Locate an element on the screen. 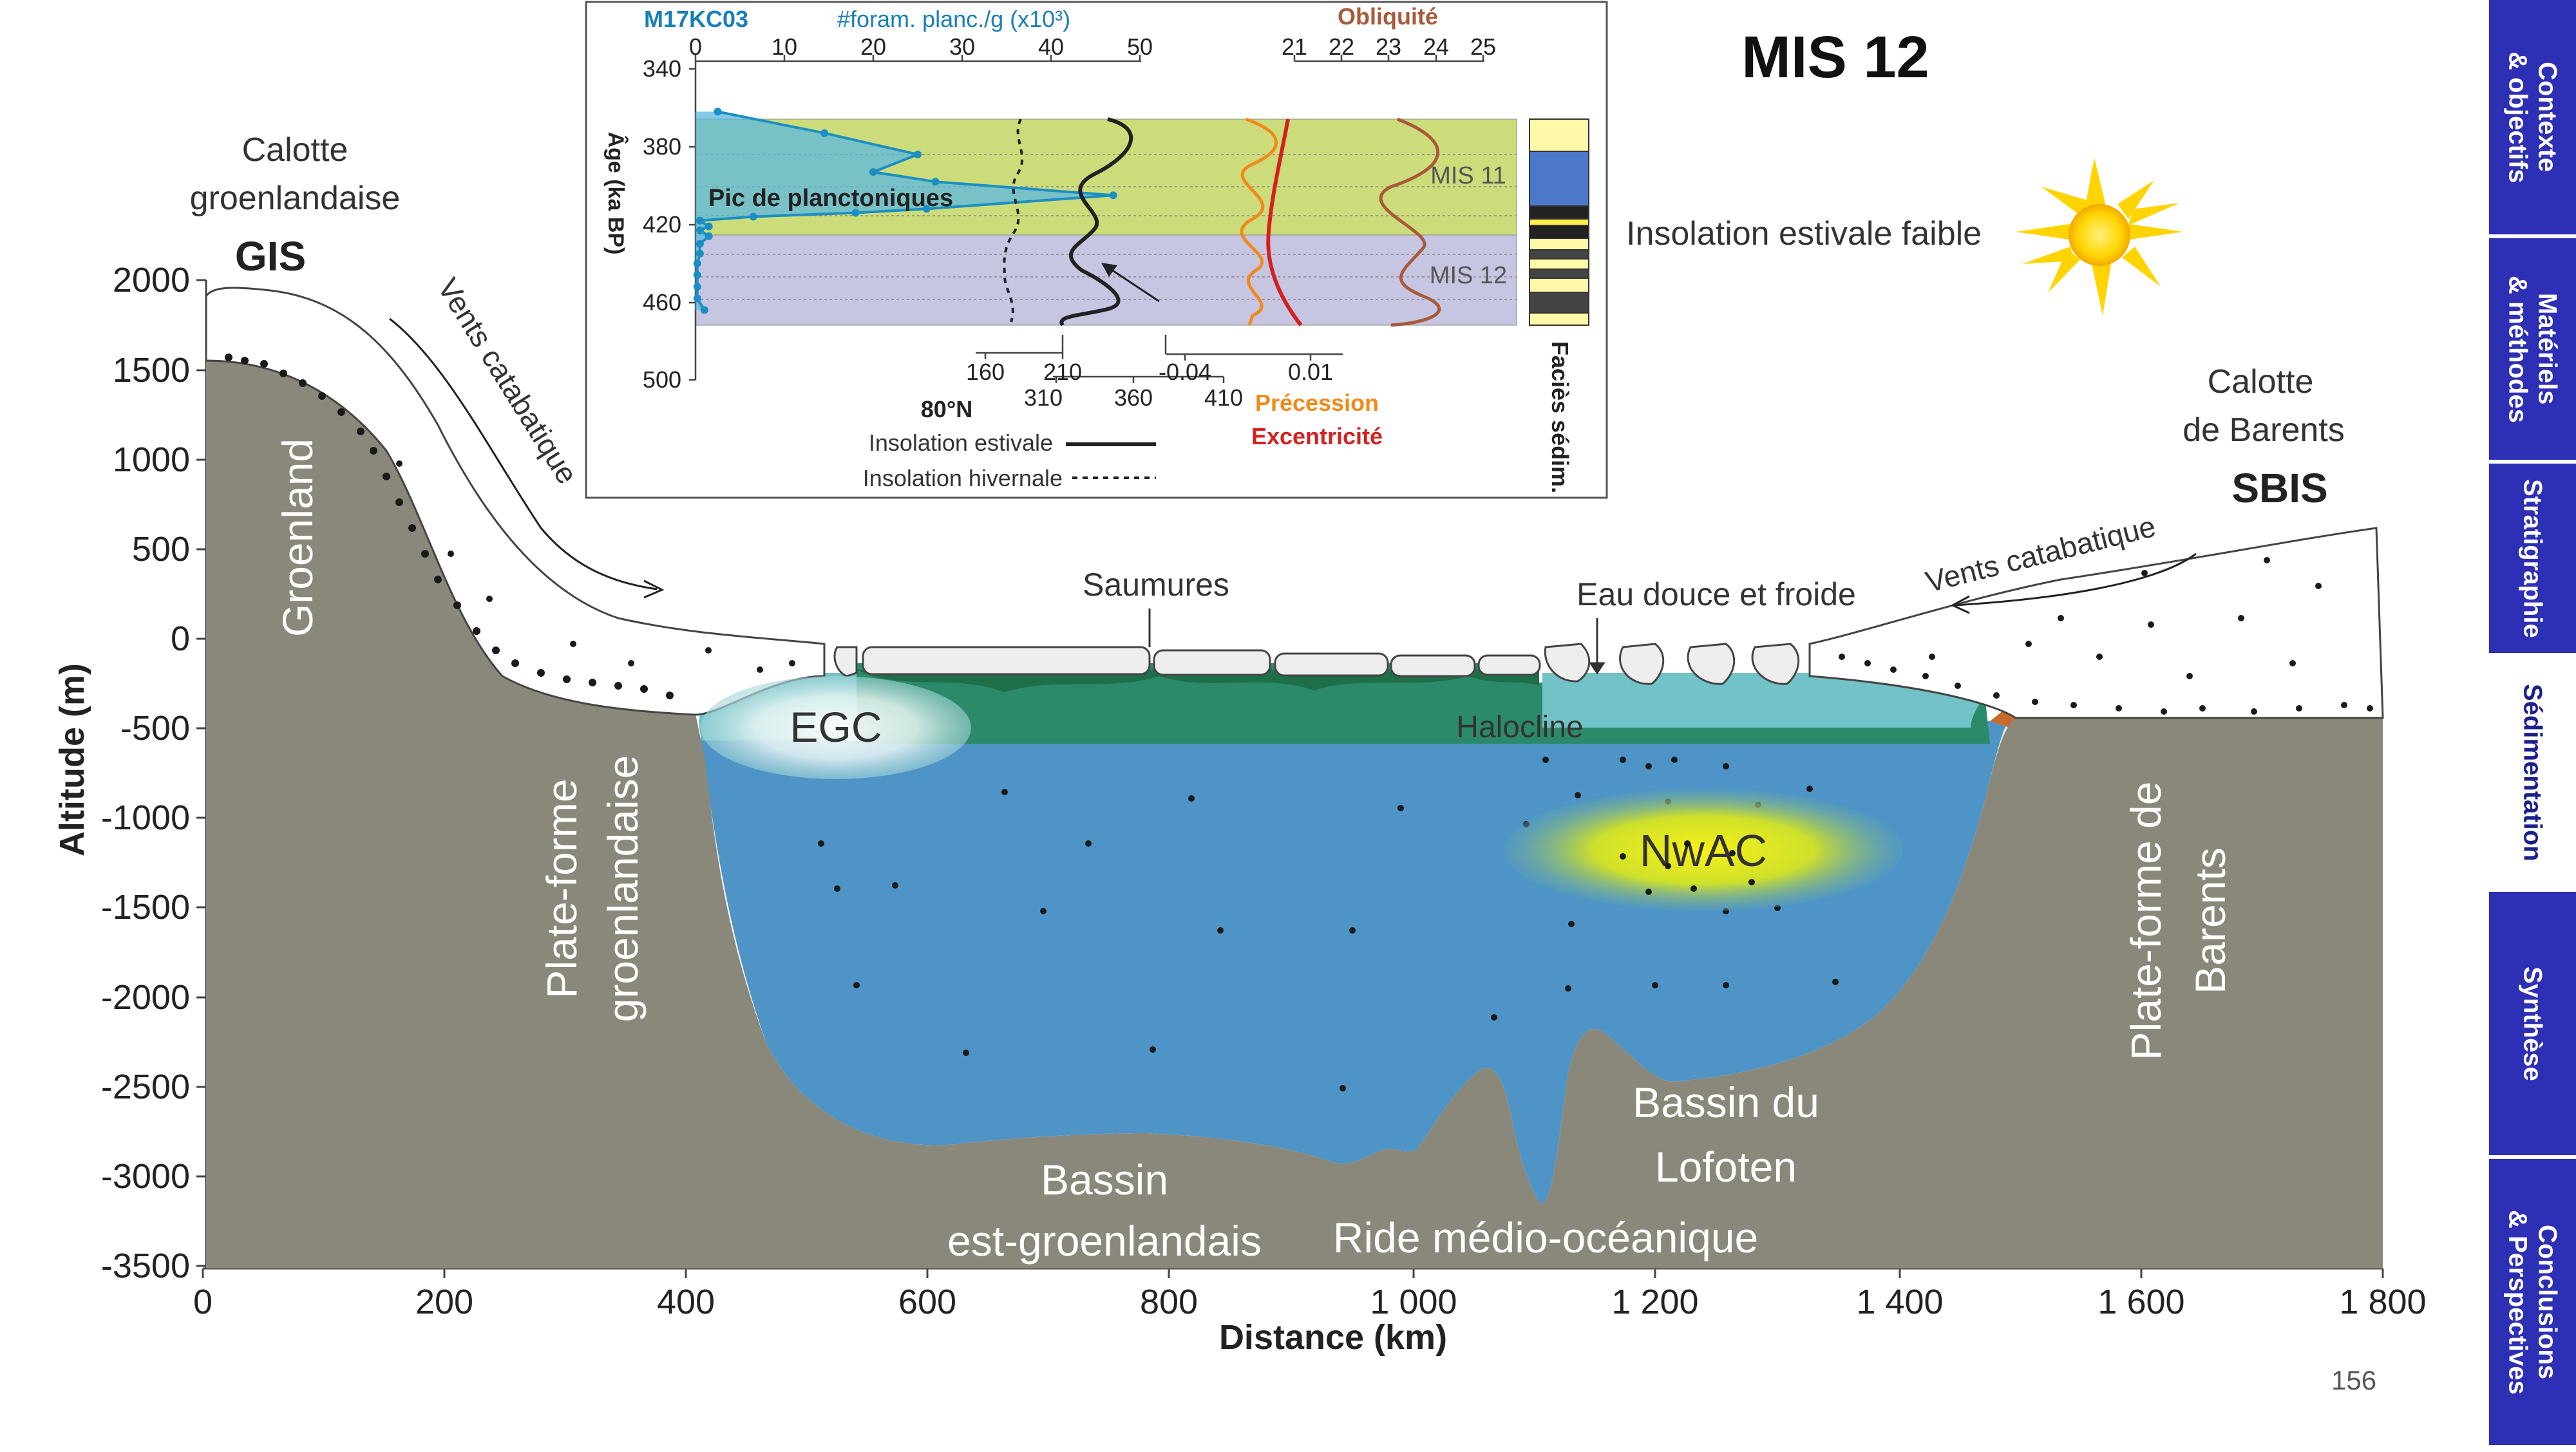  excentricite-curve is located at coordinates (1285, 222).